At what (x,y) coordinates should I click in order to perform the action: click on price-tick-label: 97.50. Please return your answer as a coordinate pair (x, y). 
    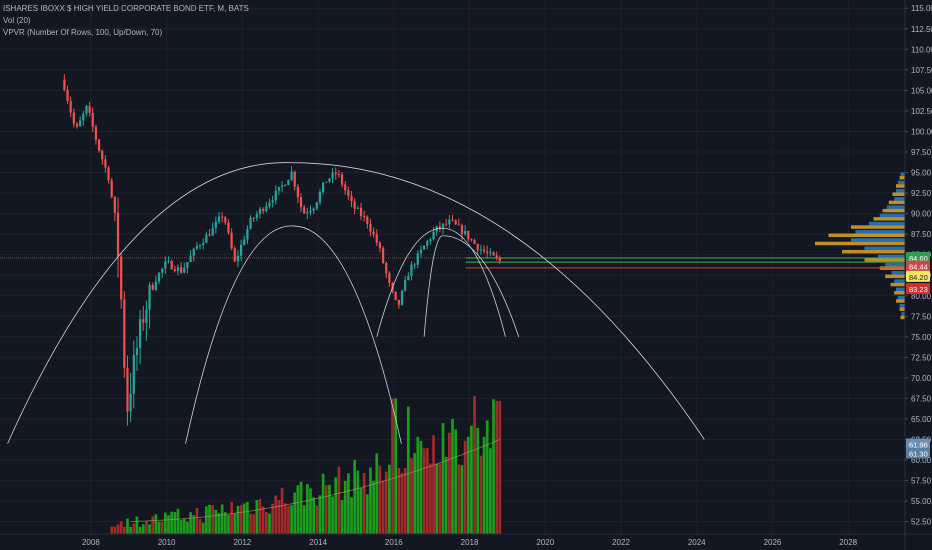
    Looking at the image, I should click on (921, 152).